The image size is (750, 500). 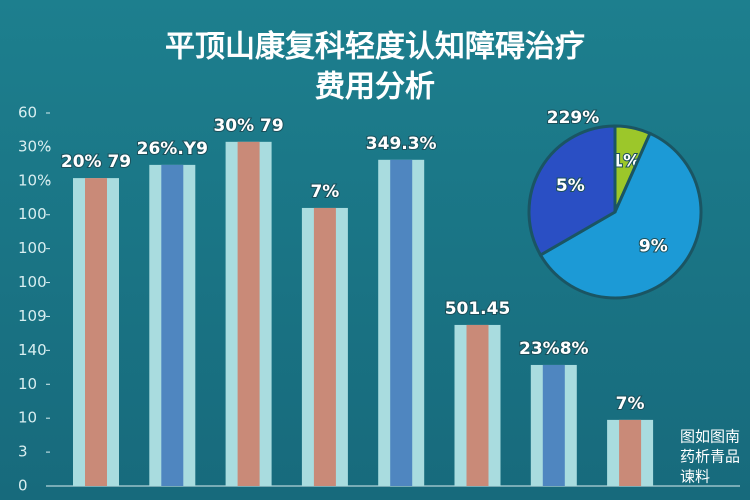 What do you see at coordinates (32, 350) in the screenshot?
I see `y-tick-label: 140` at bounding box center [32, 350].